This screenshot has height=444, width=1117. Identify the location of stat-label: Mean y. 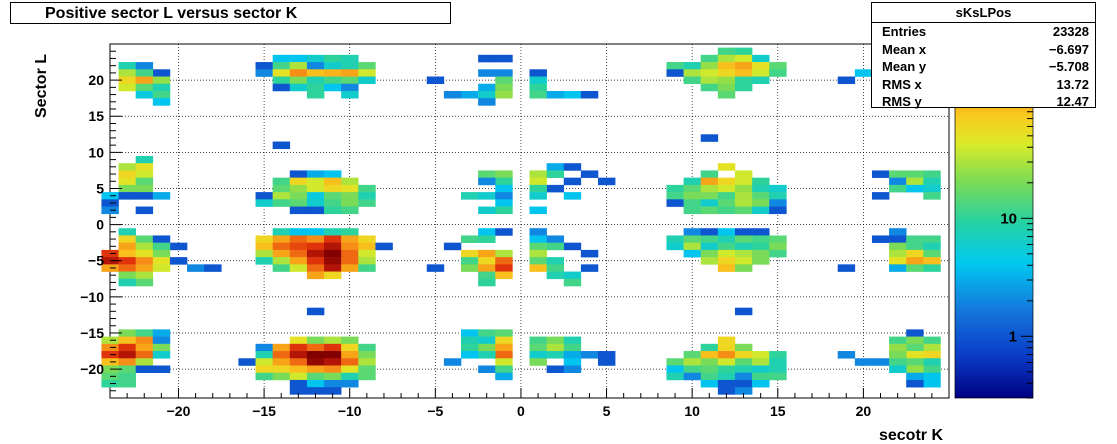
(904, 66).